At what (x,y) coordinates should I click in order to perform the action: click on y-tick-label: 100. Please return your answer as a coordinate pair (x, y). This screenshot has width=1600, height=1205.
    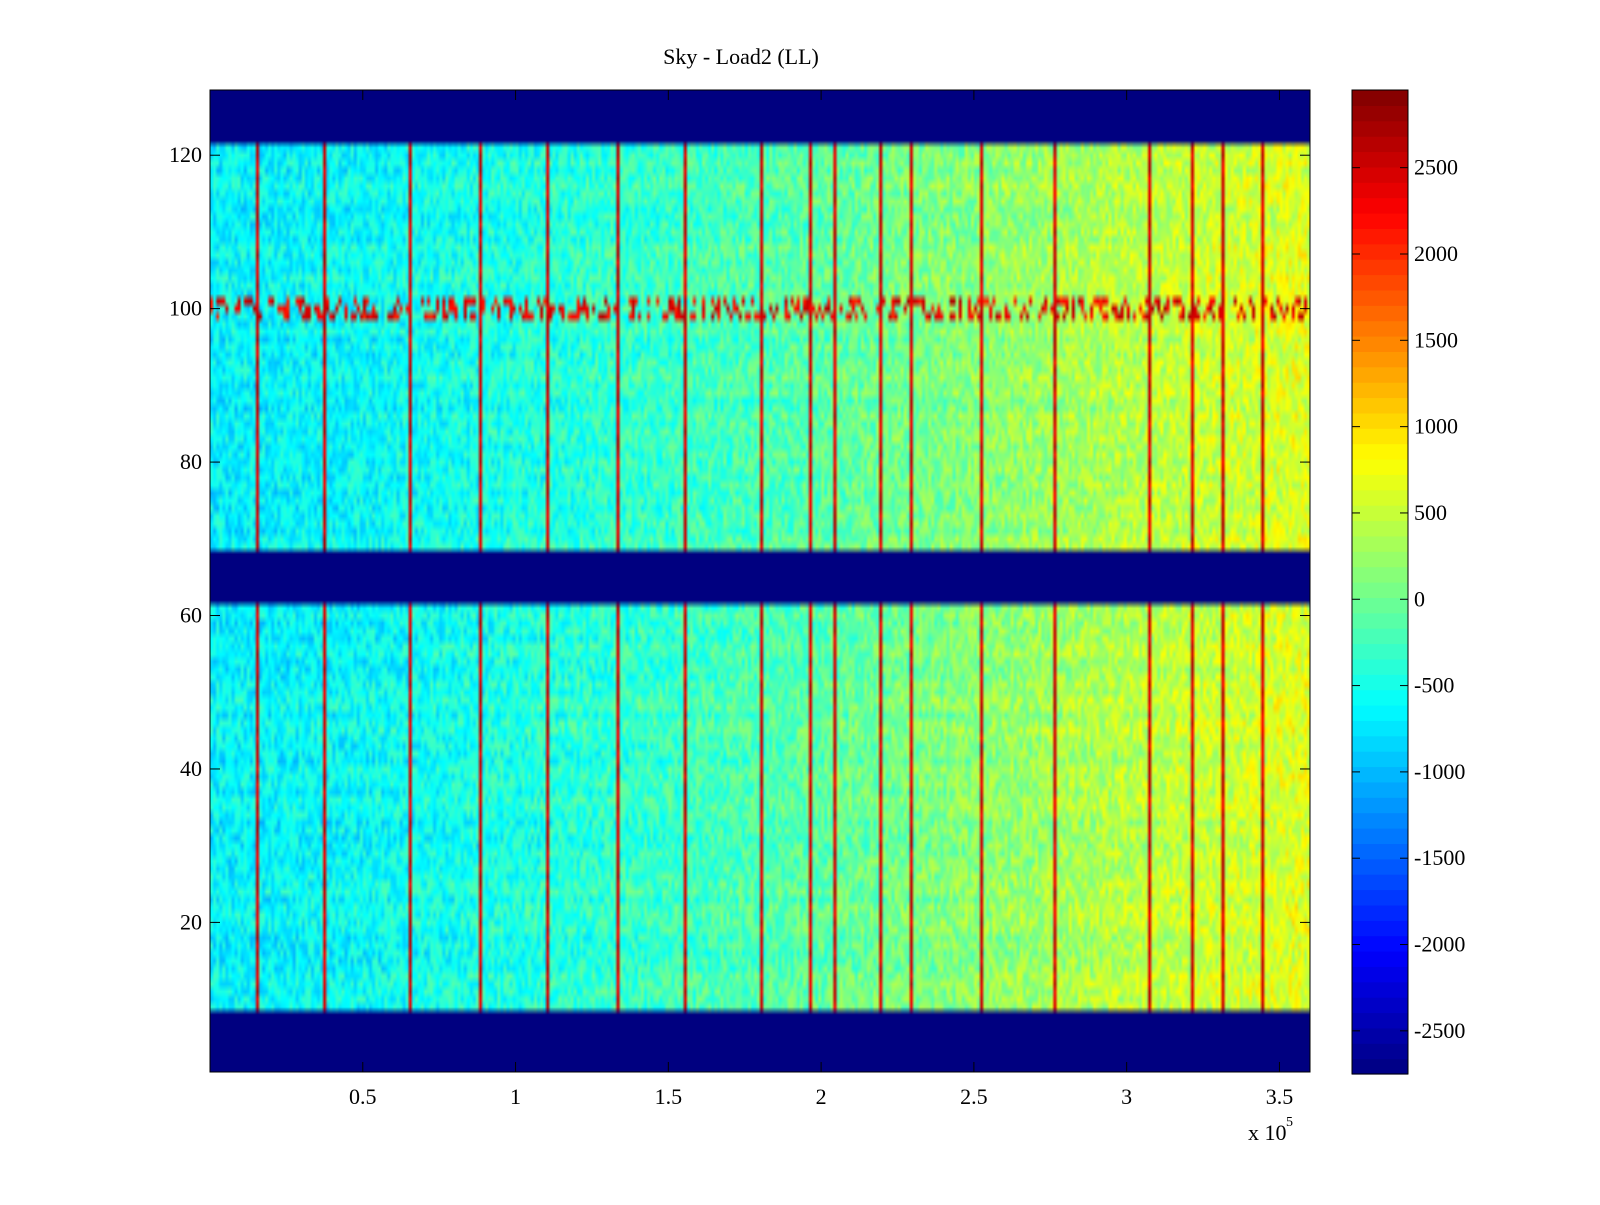
    Looking at the image, I should click on (185, 308).